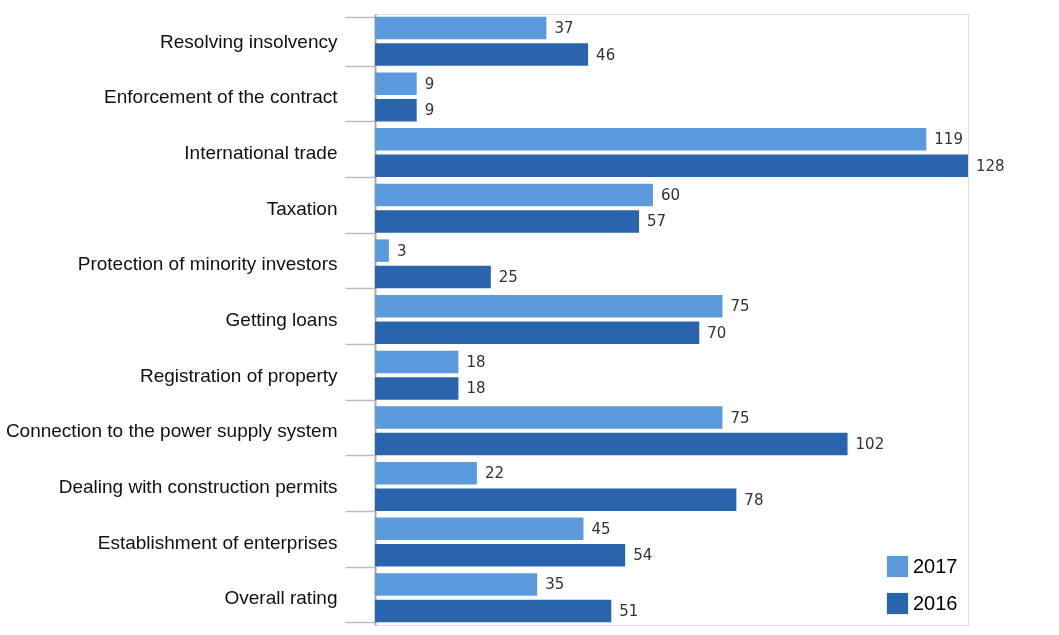 The image size is (1059, 635). Describe the element at coordinates (754, 499) in the screenshot. I see `data-label: 78` at that location.